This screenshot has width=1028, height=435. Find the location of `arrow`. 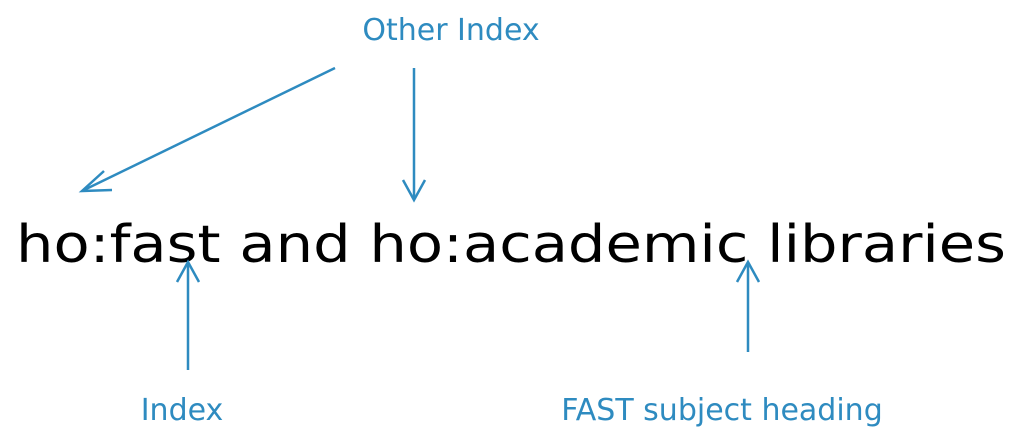

arrow is located at coordinates (209, 129).